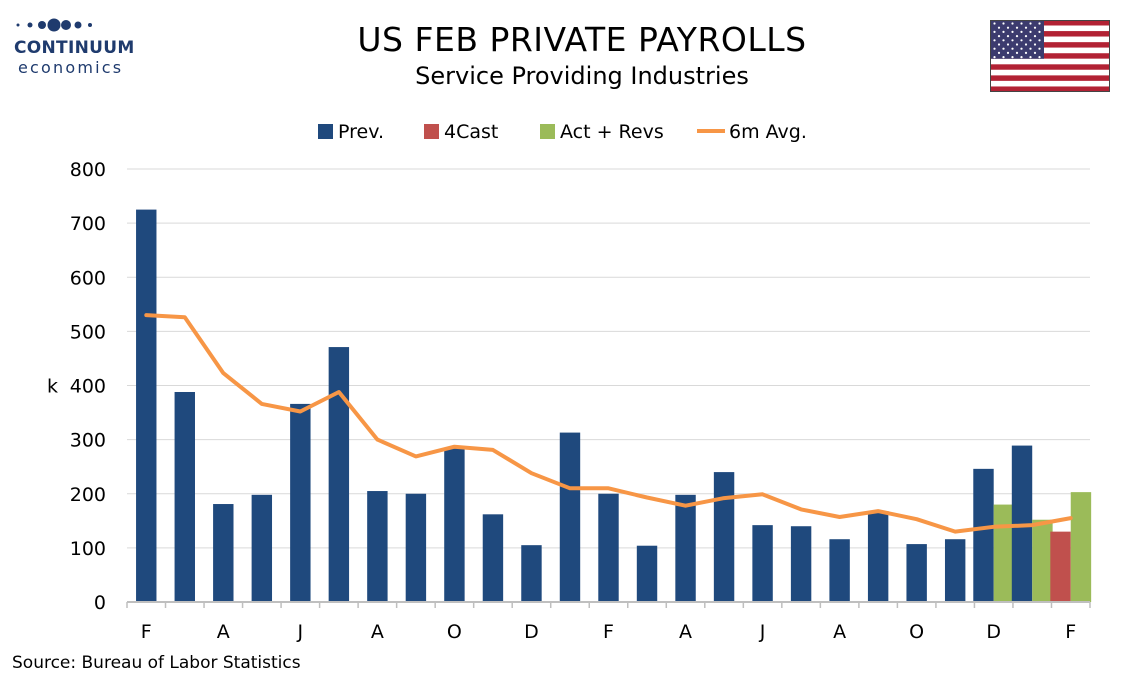  Describe the element at coordinates (88, 278) in the screenshot. I see `y-tick-label: 600` at that location.